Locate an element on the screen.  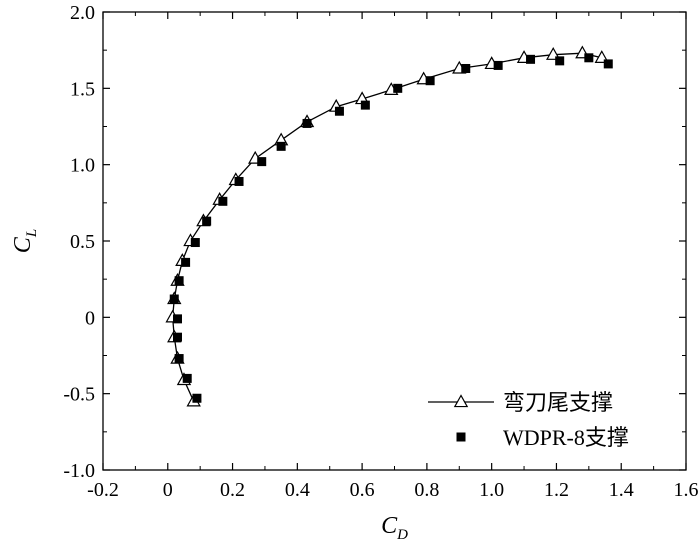
y-tick-label: 1.5 is located at coordinates (82, 89).